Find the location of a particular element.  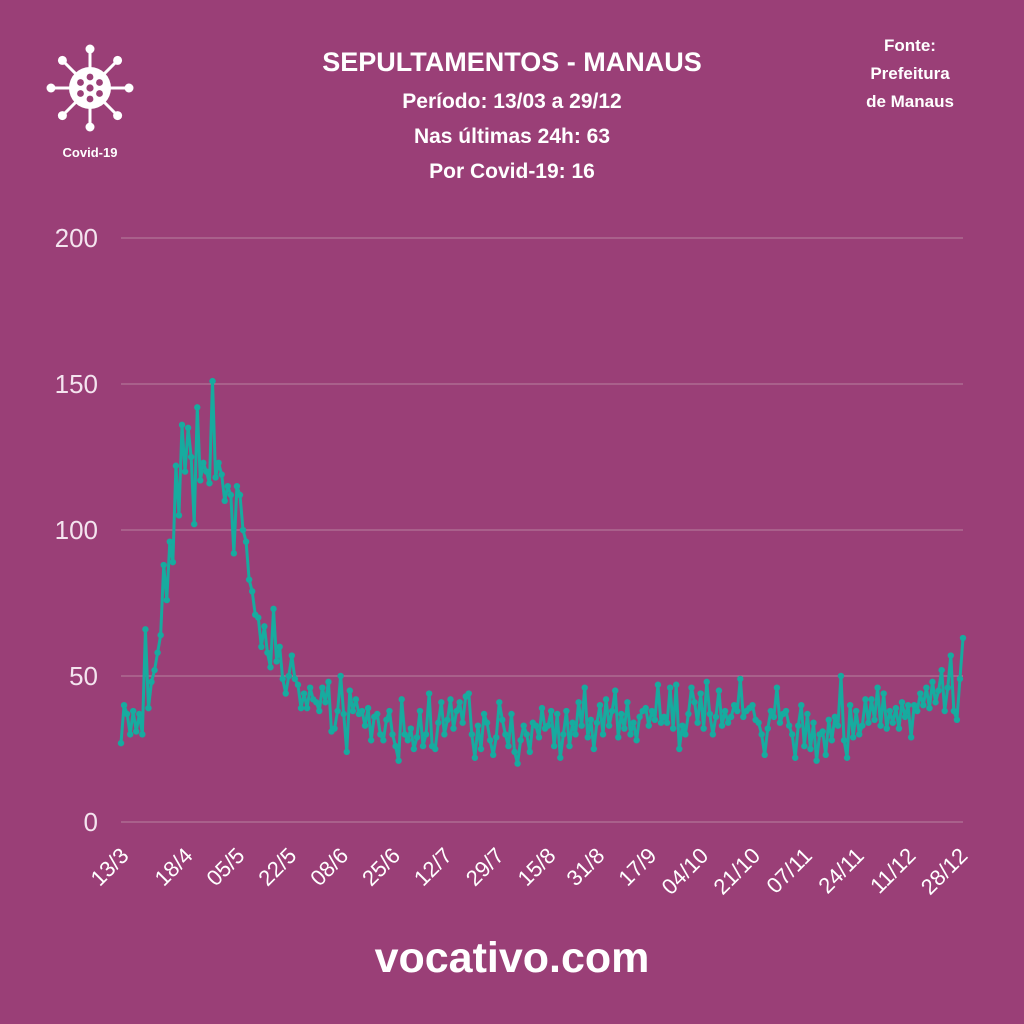

x-tick-label: 25/6 is located at coordinates (381, 867).